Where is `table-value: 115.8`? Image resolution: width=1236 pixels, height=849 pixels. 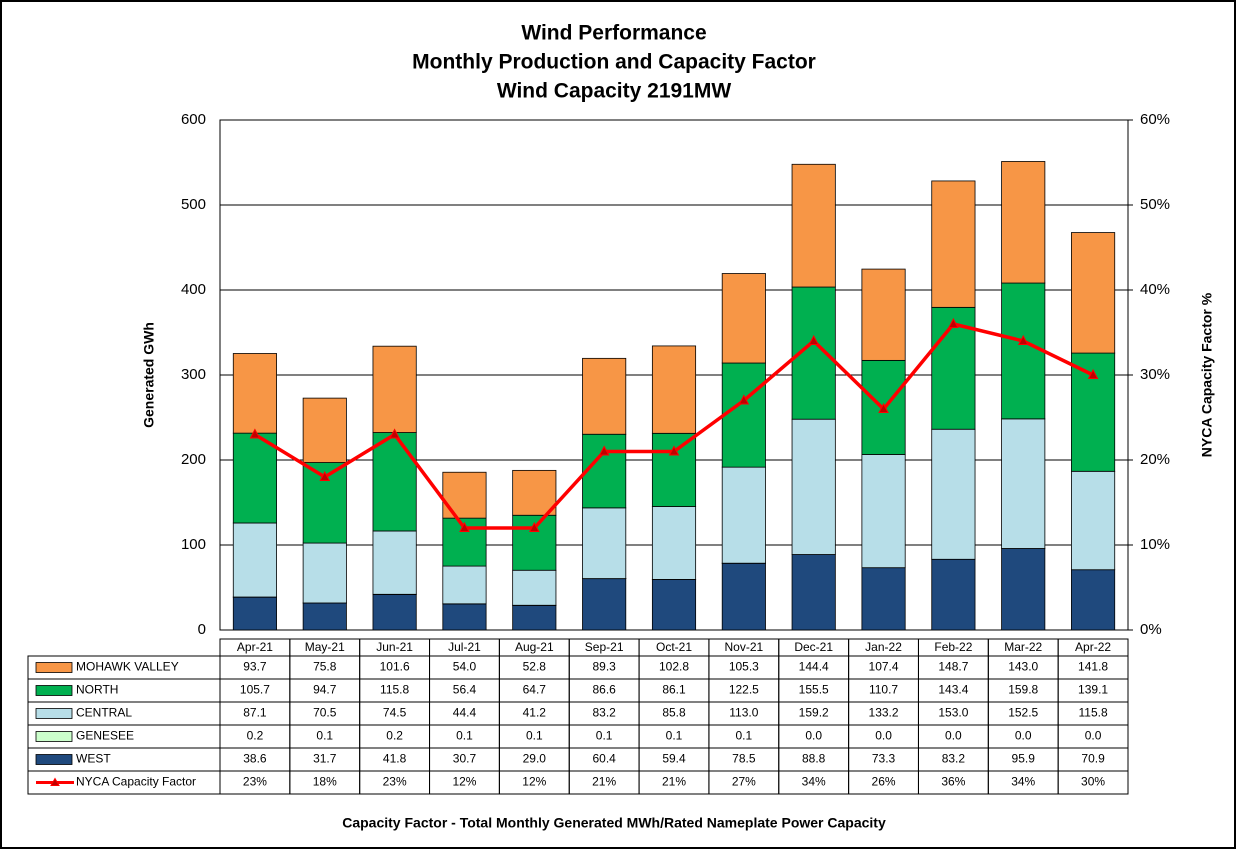 table-value: 115.8 is located at coordinates (394, 690).